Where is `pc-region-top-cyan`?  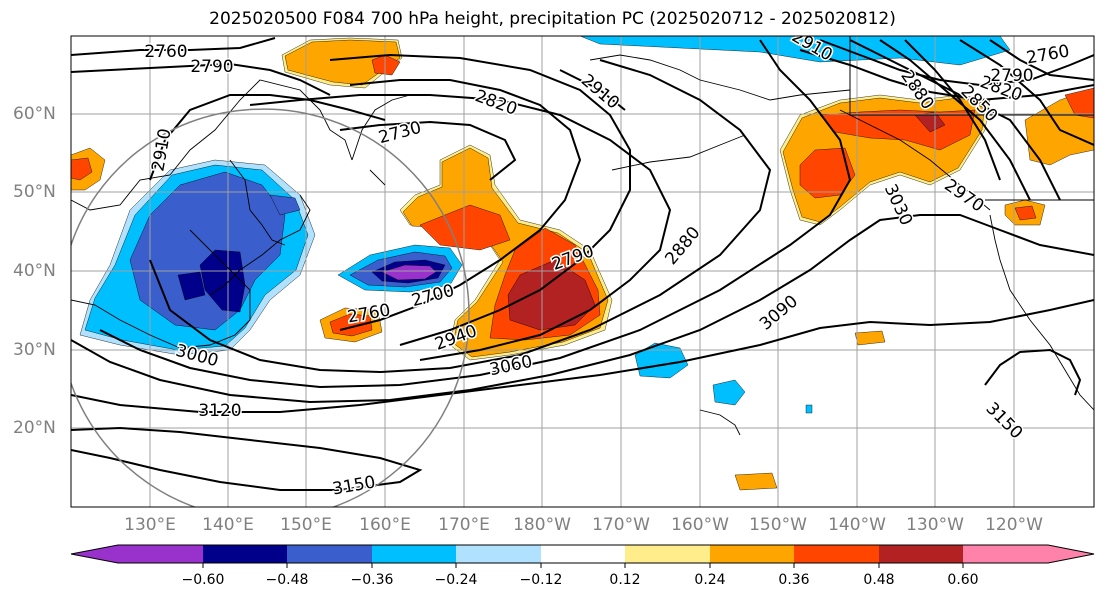
pc-region-top-cyan is located at coordinates (795, 51).